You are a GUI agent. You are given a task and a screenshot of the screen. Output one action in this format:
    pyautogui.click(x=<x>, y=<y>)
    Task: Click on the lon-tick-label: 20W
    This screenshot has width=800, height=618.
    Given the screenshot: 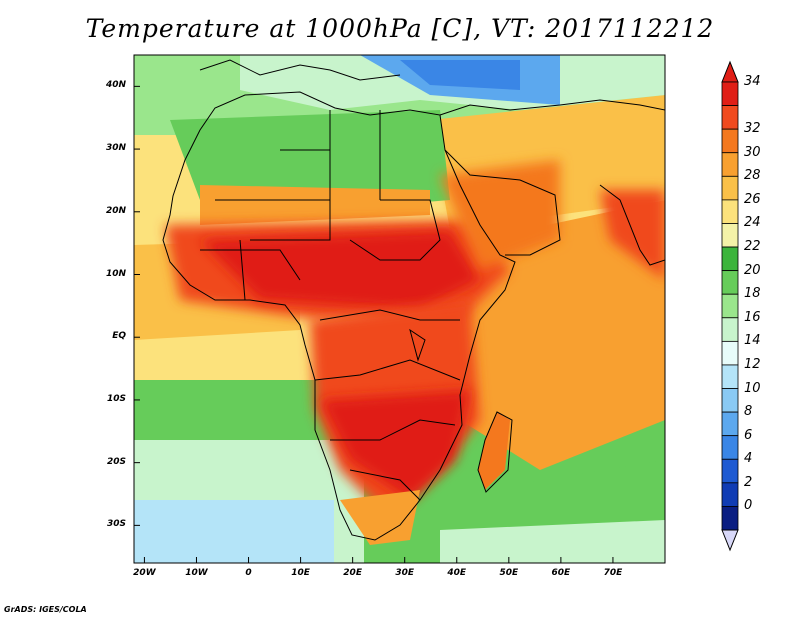 What is the action you would take?
    pyautogui.click(x=144, y=573)
    